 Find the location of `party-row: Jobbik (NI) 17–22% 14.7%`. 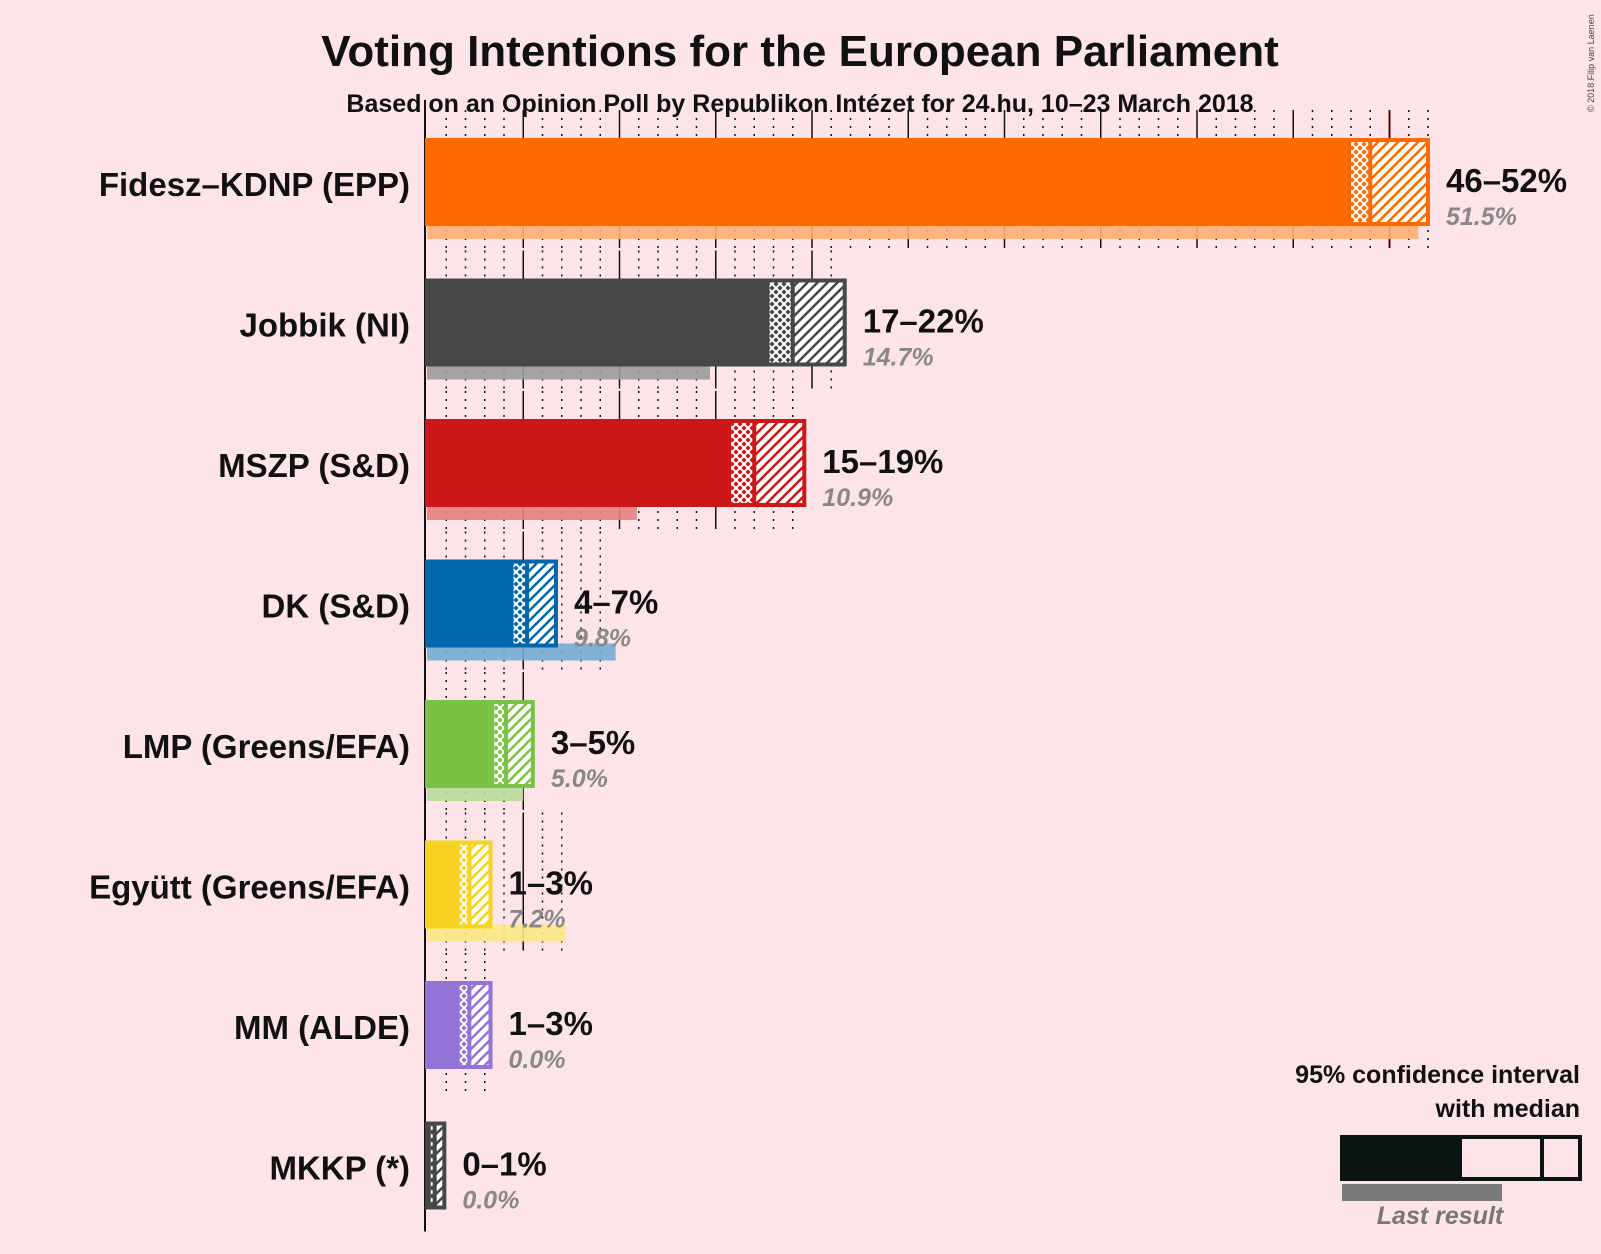

party-row: Jobbik (NI) 17–22% 14.7% is located at coordinates (612, 319).